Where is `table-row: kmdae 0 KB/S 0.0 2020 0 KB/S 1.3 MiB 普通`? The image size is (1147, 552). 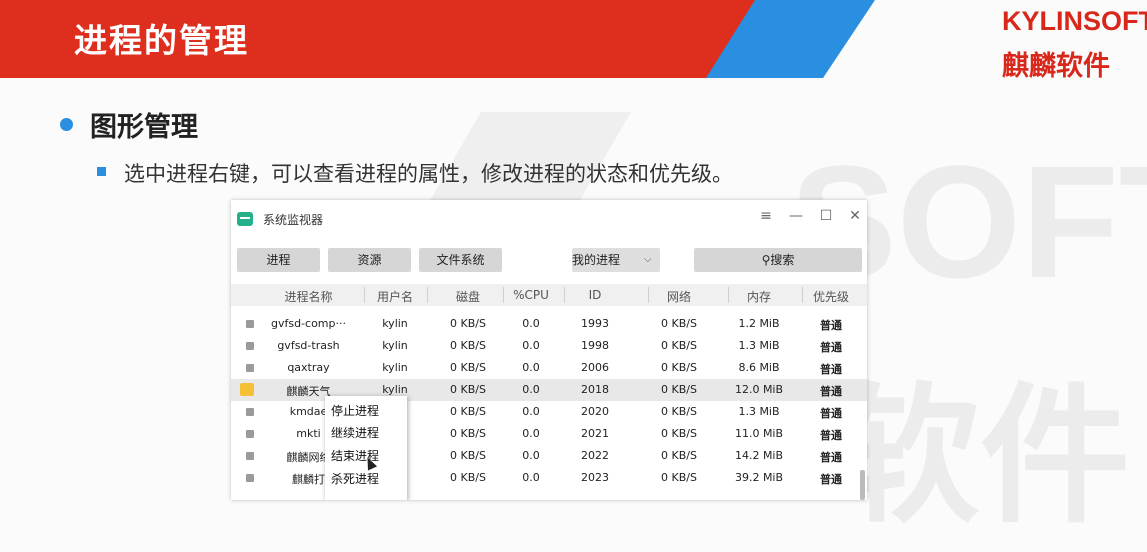
table-row: kmdae 0 KB/S 0.0 2020 0 KB/S 1.3 MiB 普通 is located at coordinates (549, 412).